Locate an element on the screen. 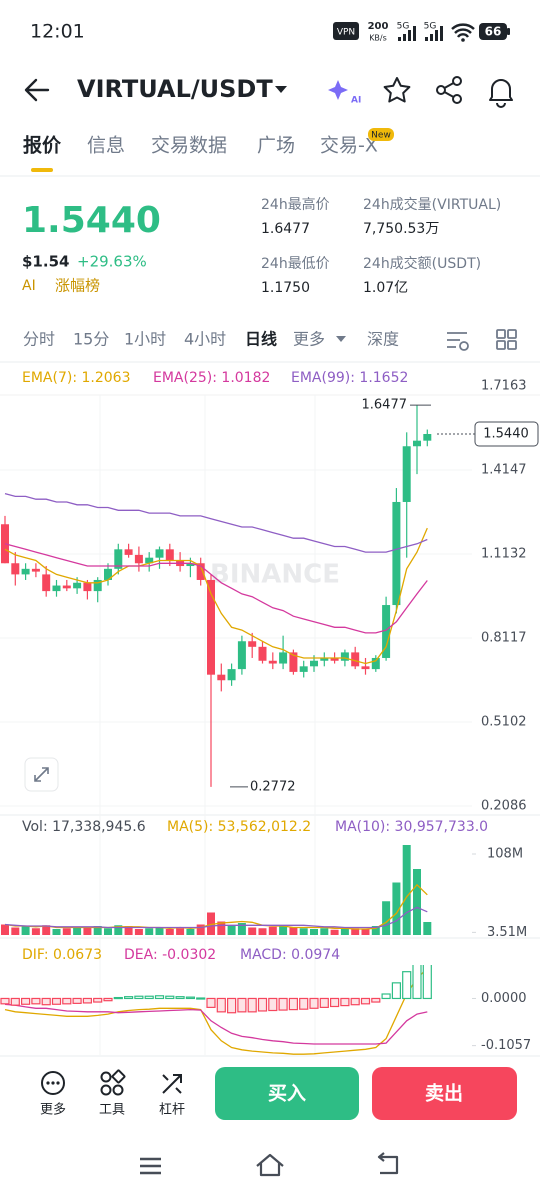  max-label: 1.6477 is located at coordinates (385, 405).